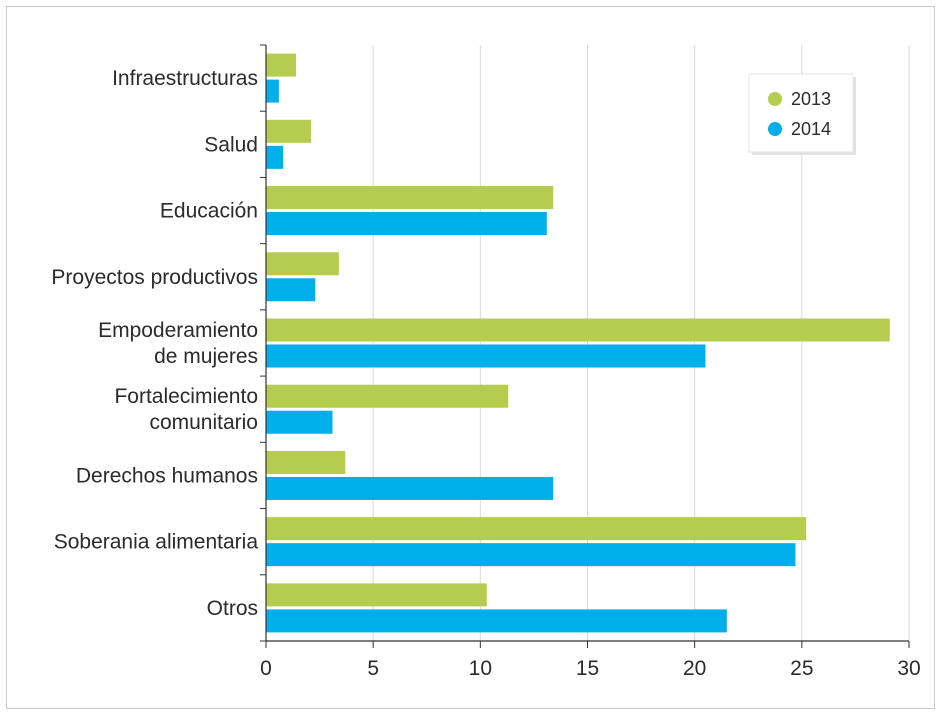 Image resolution: width=943 pixels, height=717 pixels. I want to click on legend: 2013 2014, so click(802, 114).